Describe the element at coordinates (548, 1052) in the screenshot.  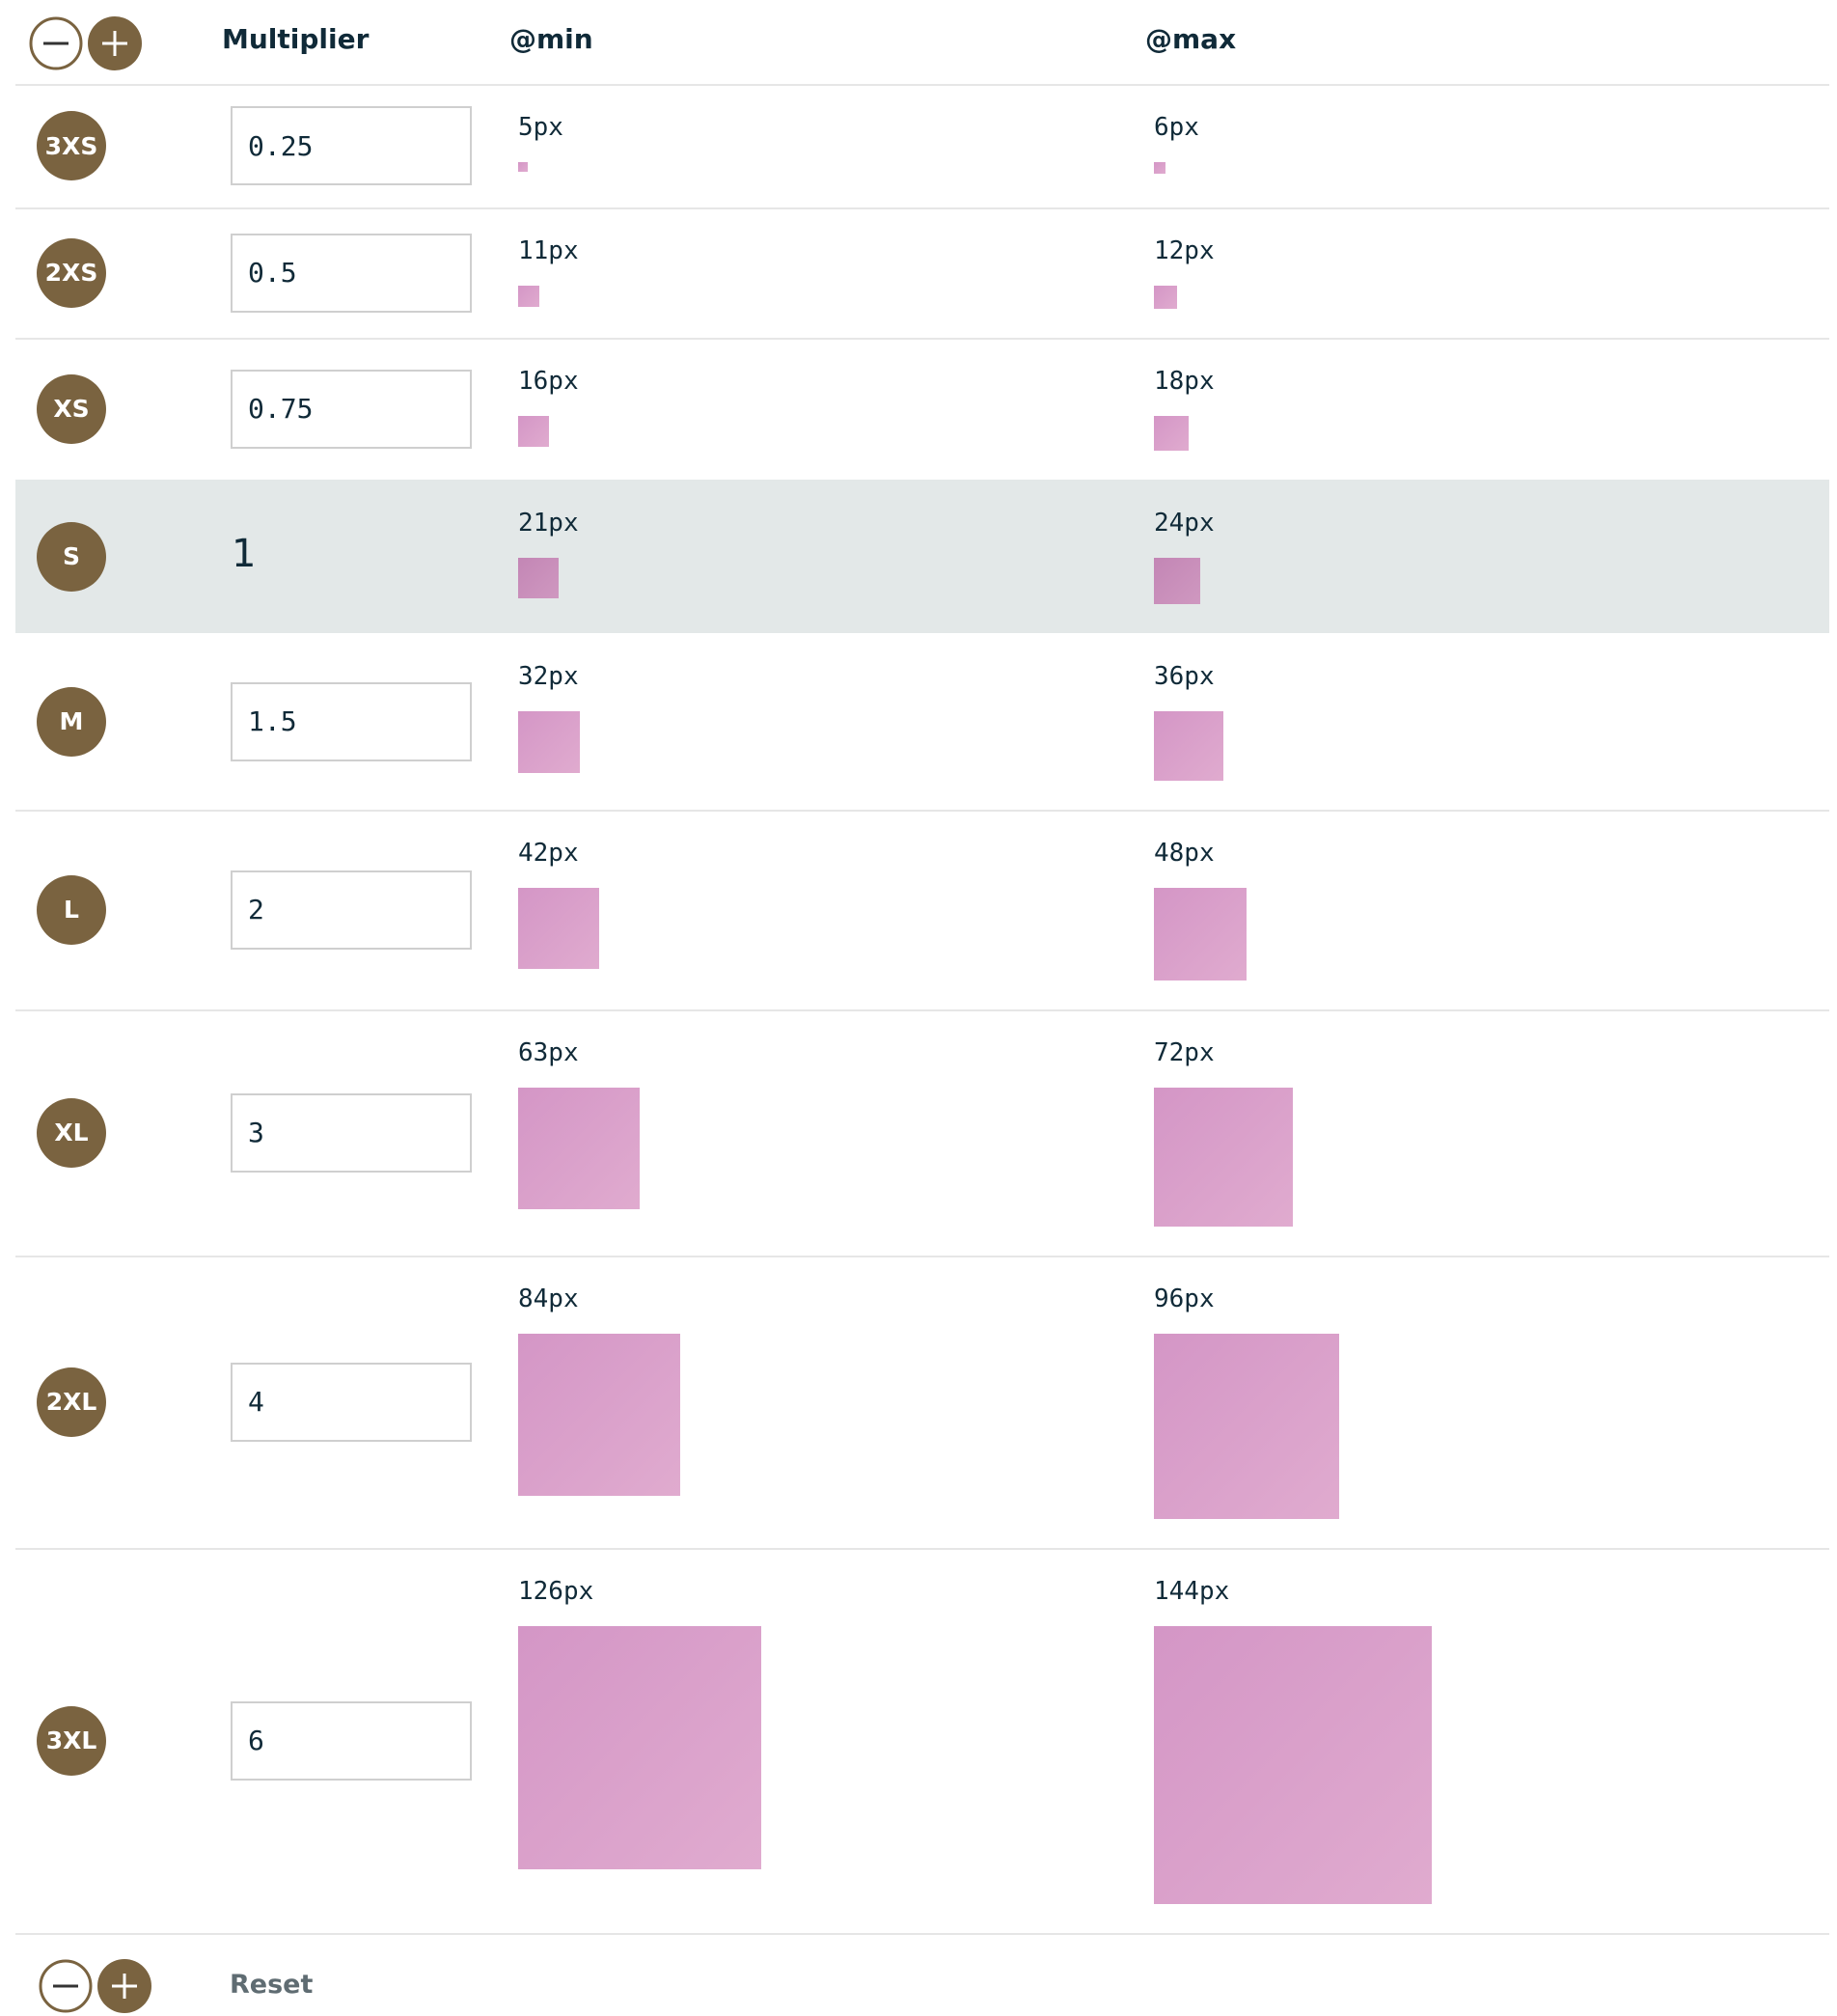
I see `min-label: 63px` at that location.